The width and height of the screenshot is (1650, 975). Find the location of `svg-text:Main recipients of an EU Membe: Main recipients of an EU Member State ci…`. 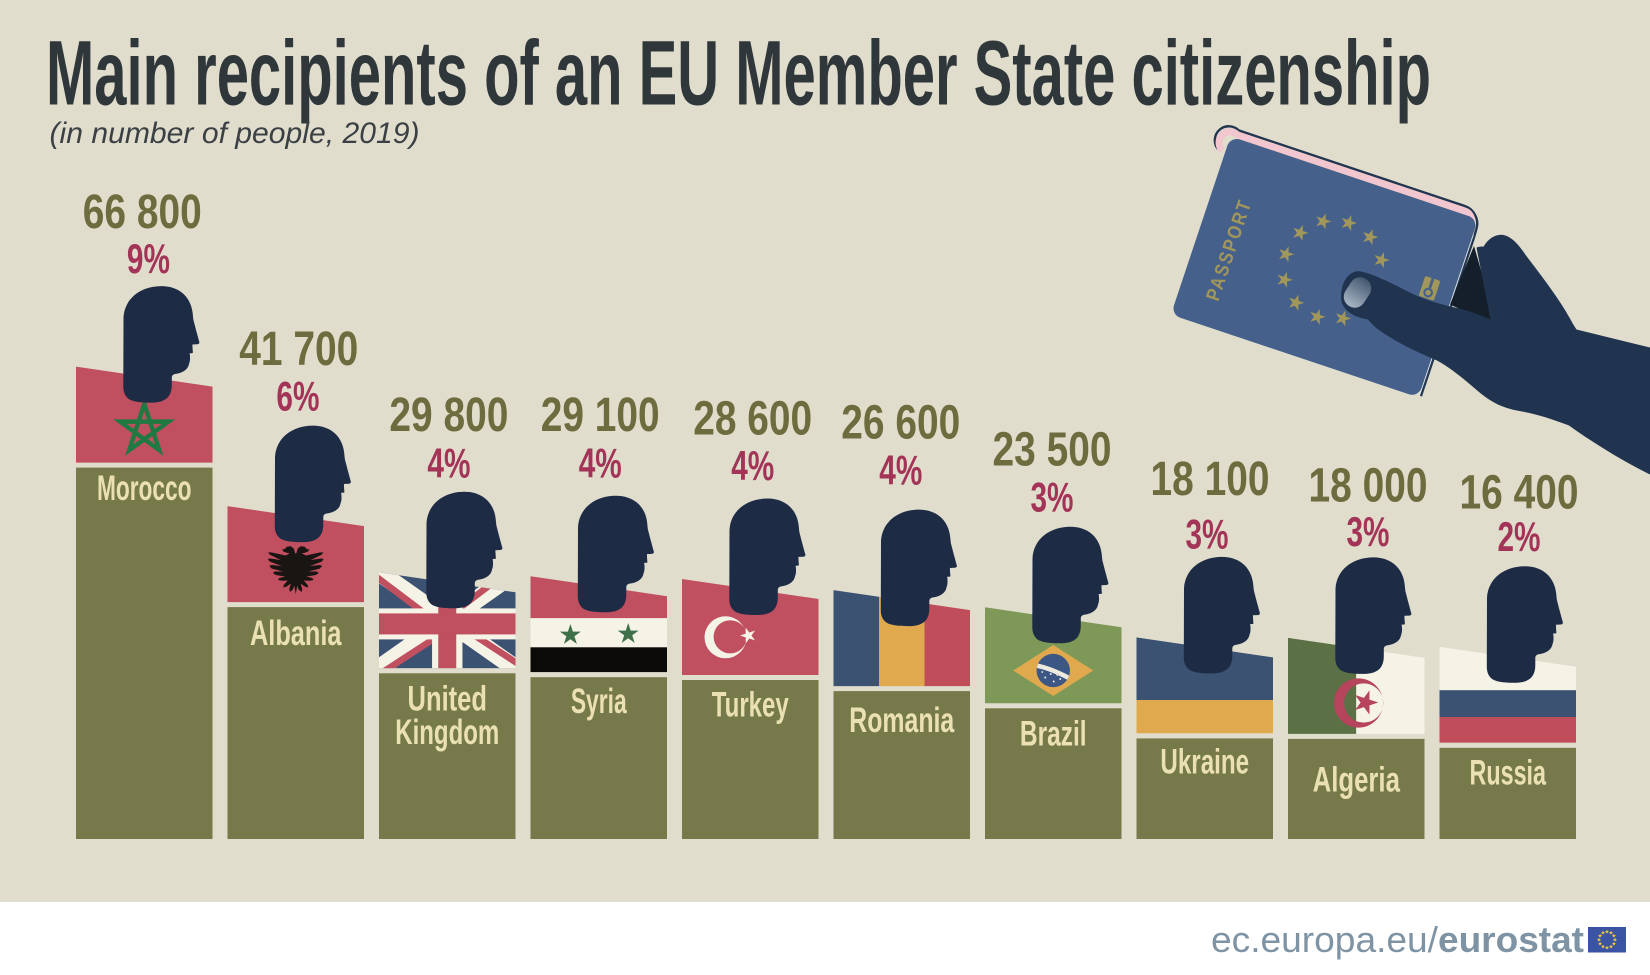

svg-text:Main recipients of an EU Membe: Main recipients of an EU Member State ci… is located at coordinates (738, 74).